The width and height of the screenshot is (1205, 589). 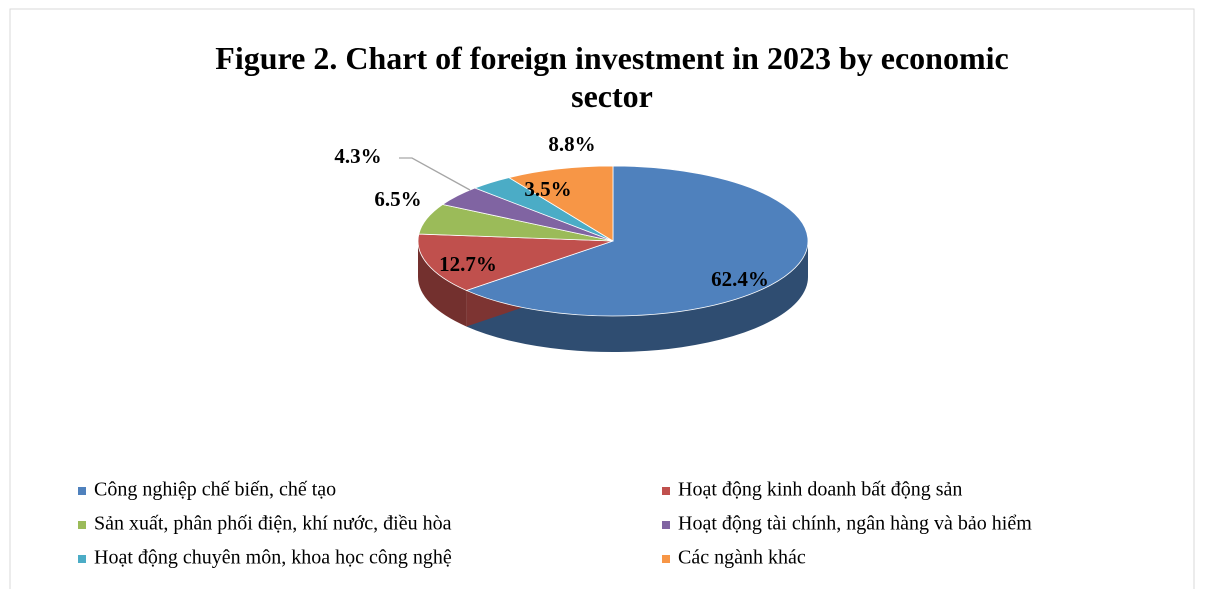 What do you see at coordinates (742, 558) in the screenshot?
I see `legend-label: Các ngành khác` at bounding box center [742, 558].